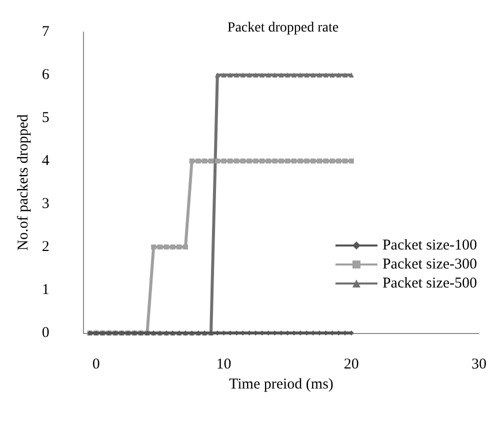 The width and height of the screenshot is (500, 427). I want to click on x-tick-label: 20, so click(351, 364).